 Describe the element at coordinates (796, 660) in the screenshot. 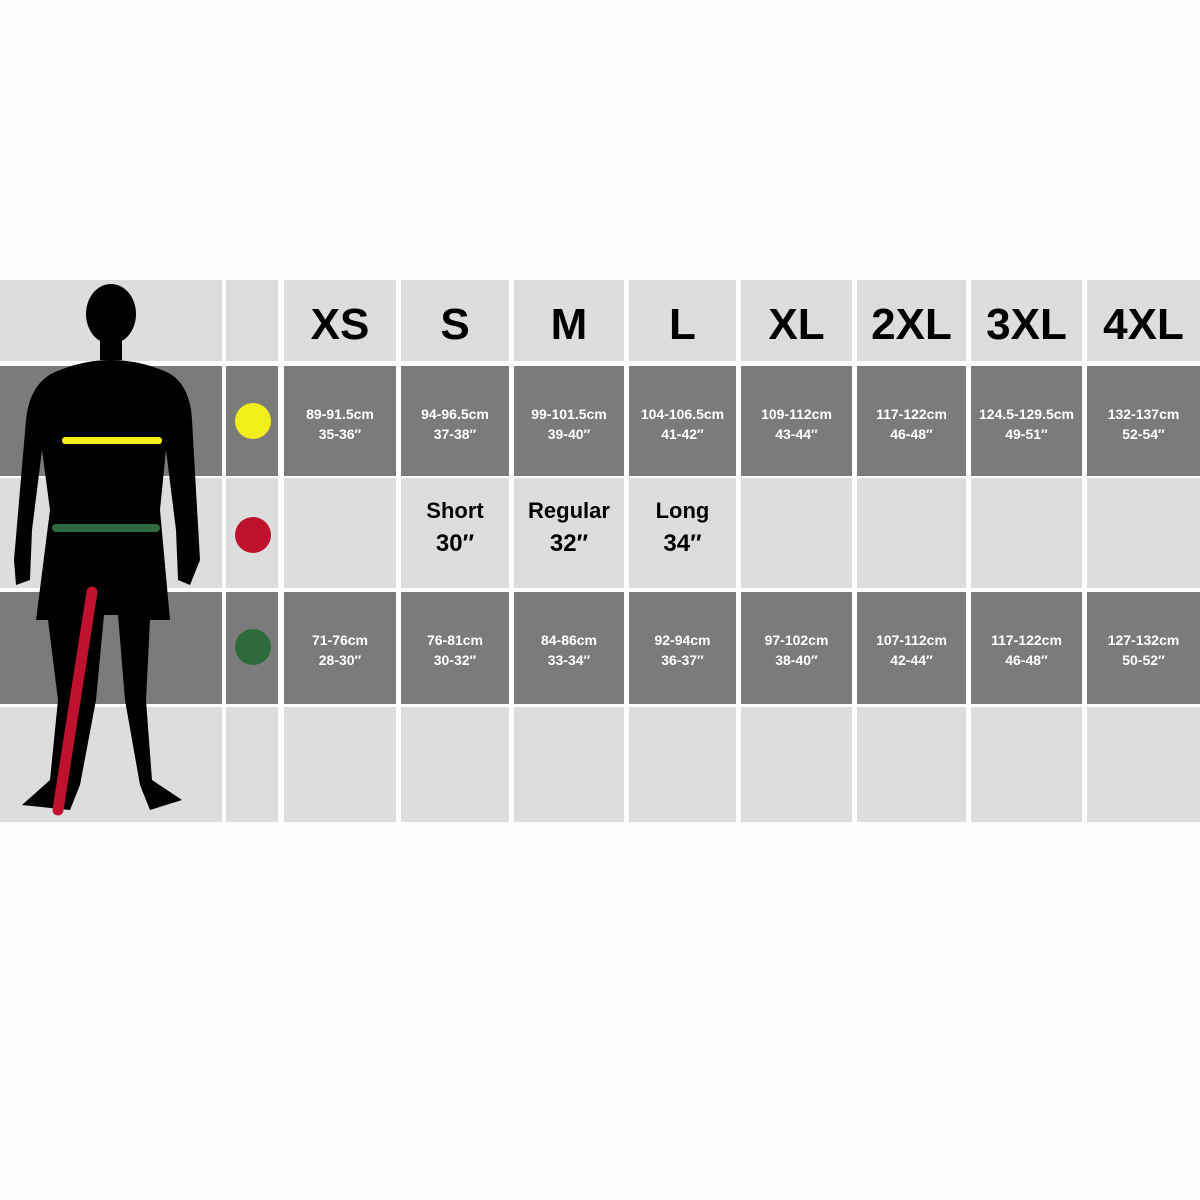

I see `waist-in: 38-40″` at that location.